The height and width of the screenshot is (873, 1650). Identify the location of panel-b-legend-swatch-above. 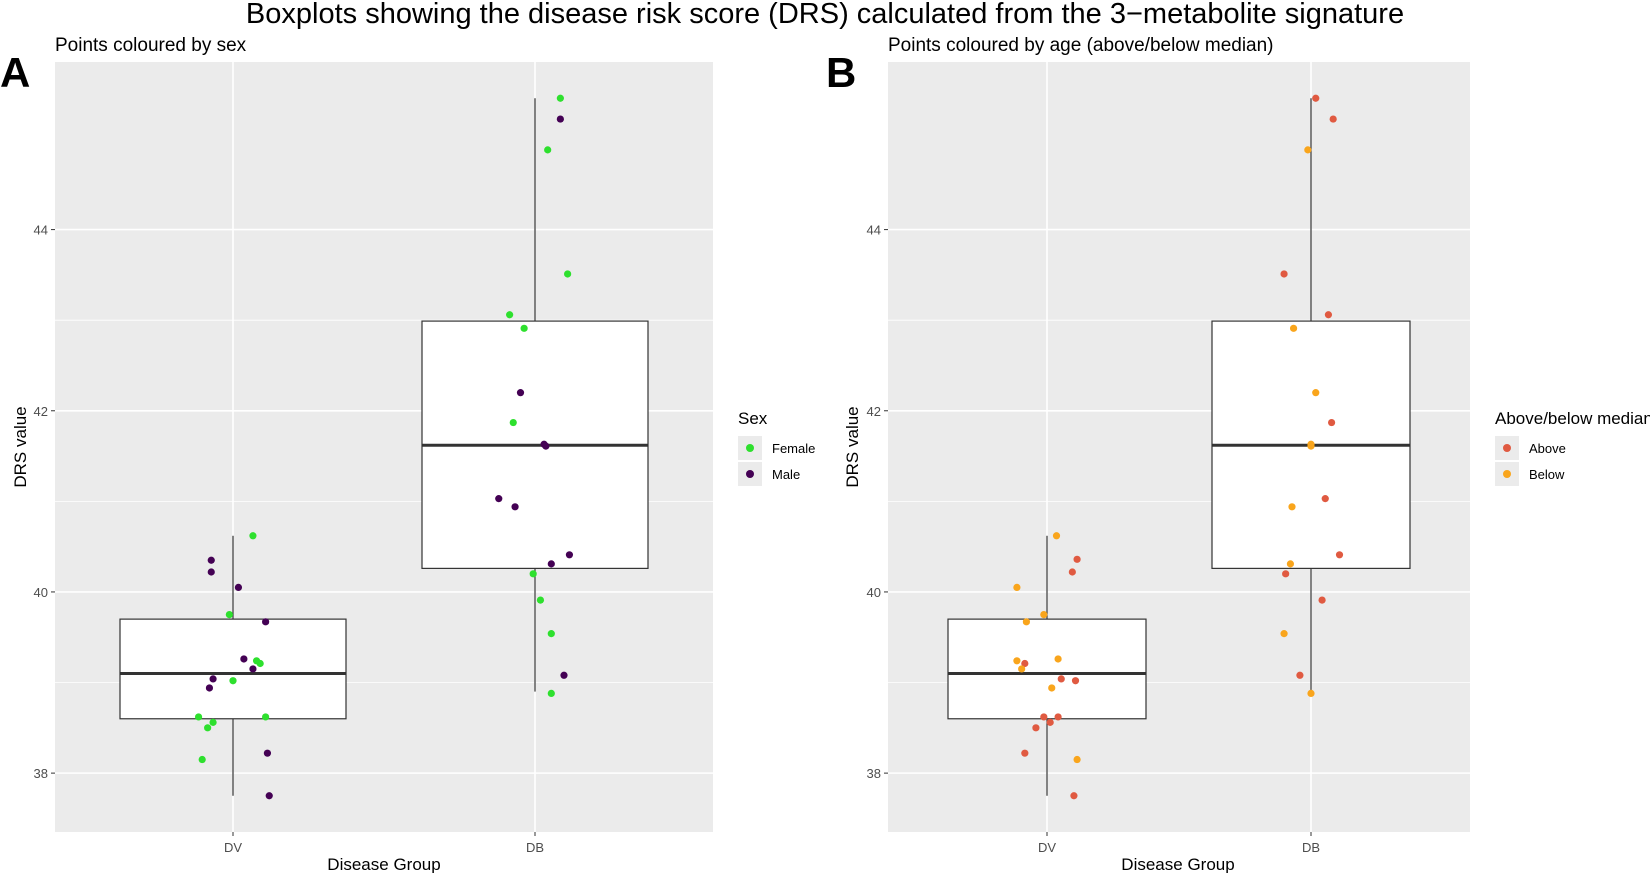
(1507, 448).